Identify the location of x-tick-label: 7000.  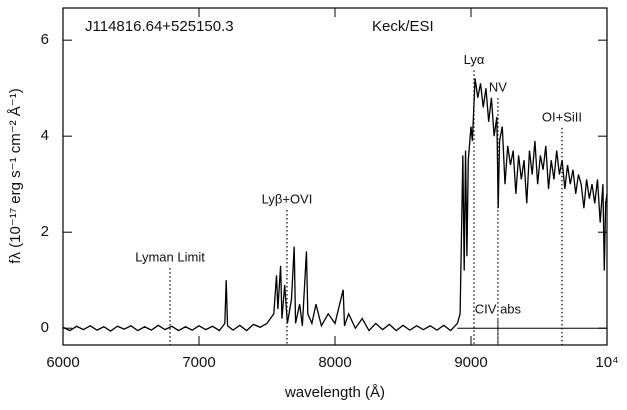
(198, 362).